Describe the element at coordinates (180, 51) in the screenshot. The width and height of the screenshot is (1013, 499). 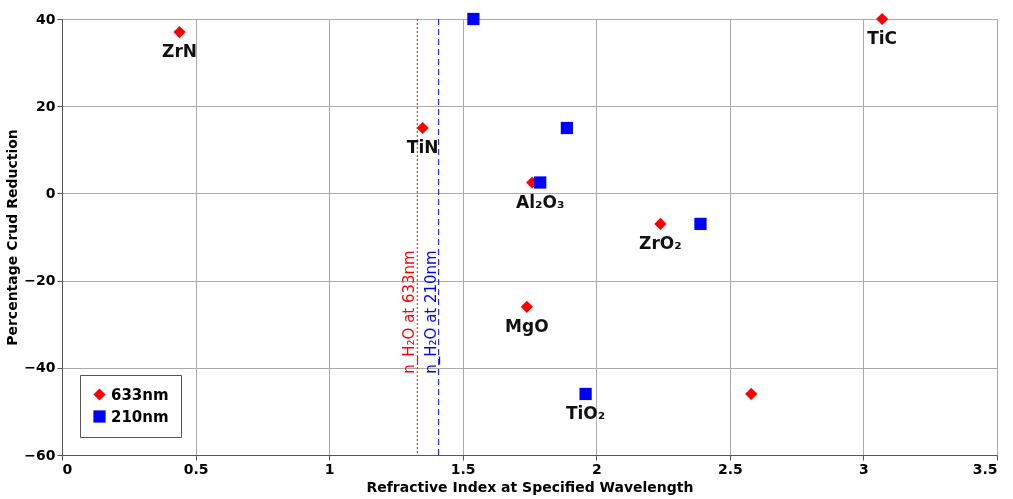
I see `annotation: ZrN` at that location.